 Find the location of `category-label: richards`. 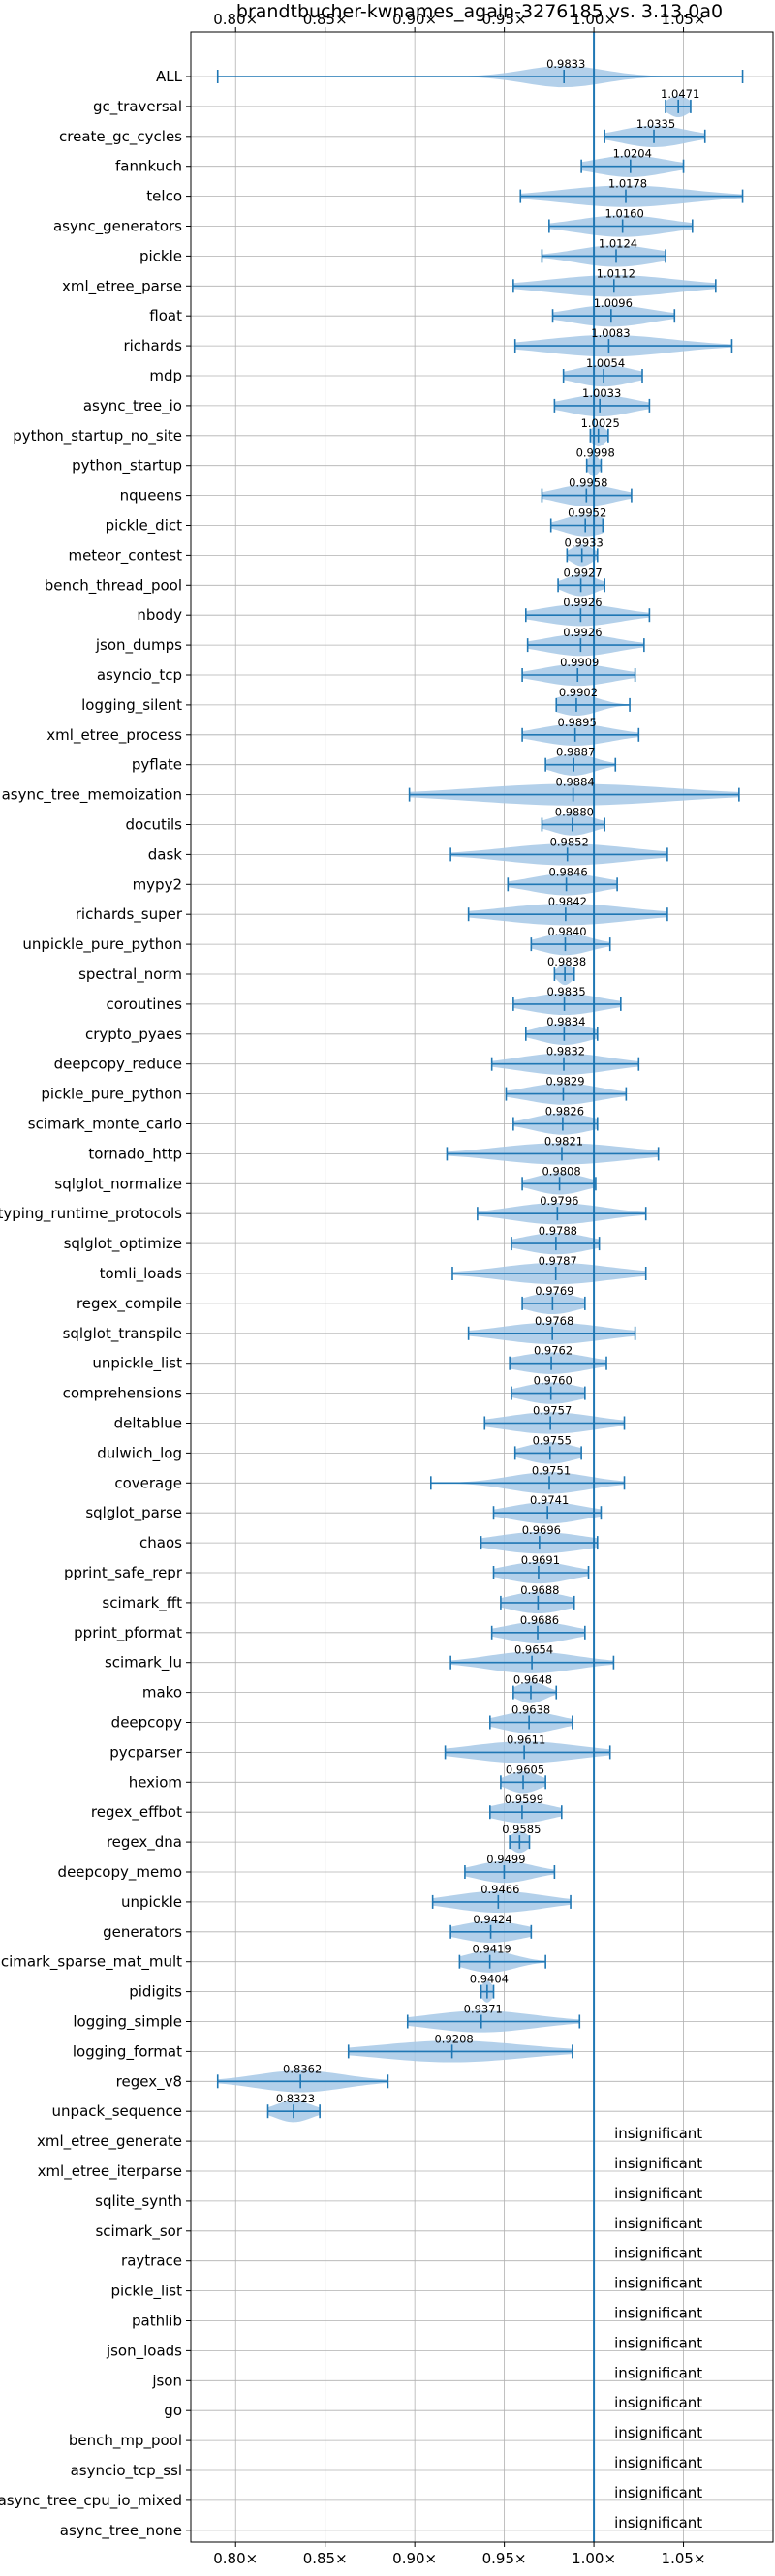

category-label: richards is located at coordinates (152, 345).